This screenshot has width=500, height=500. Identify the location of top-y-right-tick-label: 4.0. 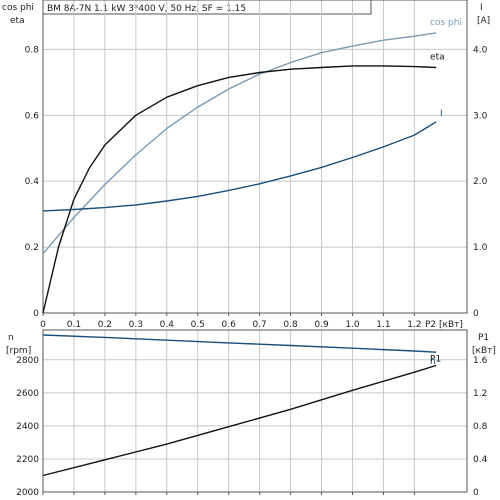
(480, 50).